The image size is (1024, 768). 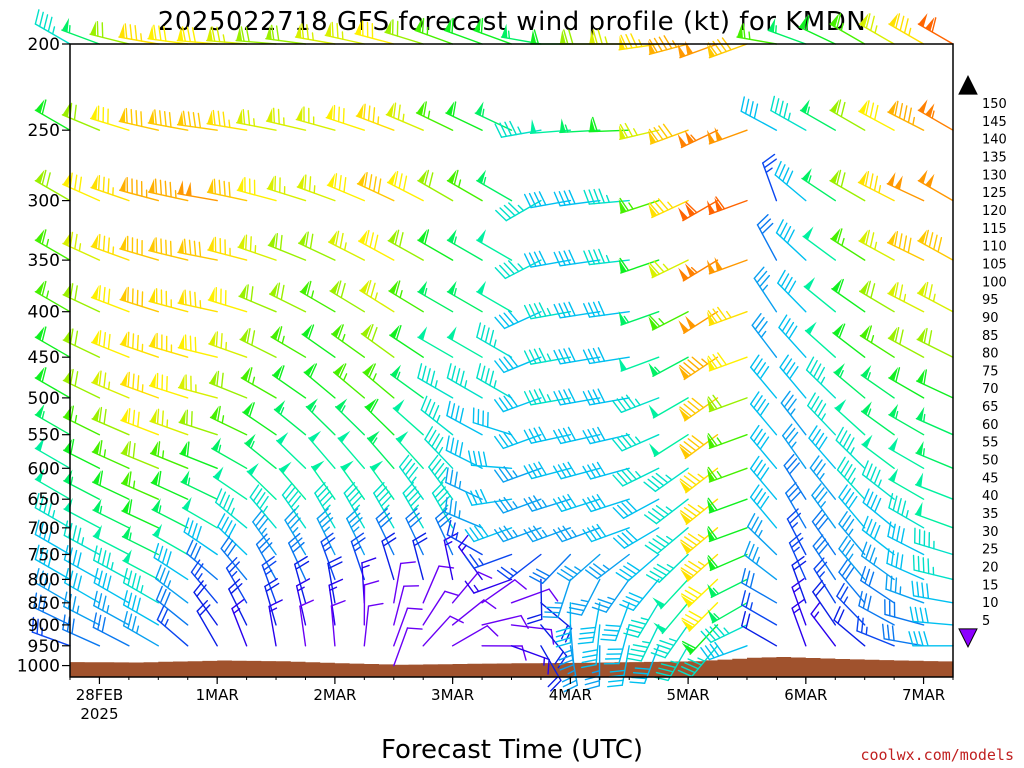 I want to click on colorbar-label: 25, so click(x=990, y=550).